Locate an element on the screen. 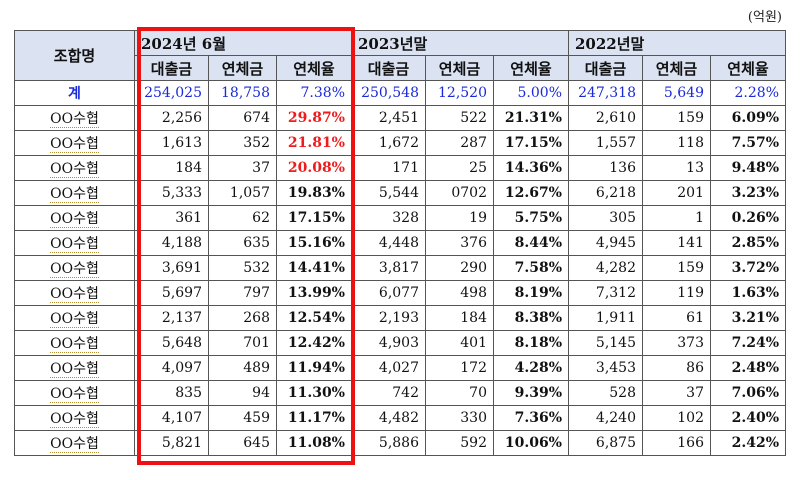  overdue-2023-end-cell: 70 is located at coordinates (459, 393).